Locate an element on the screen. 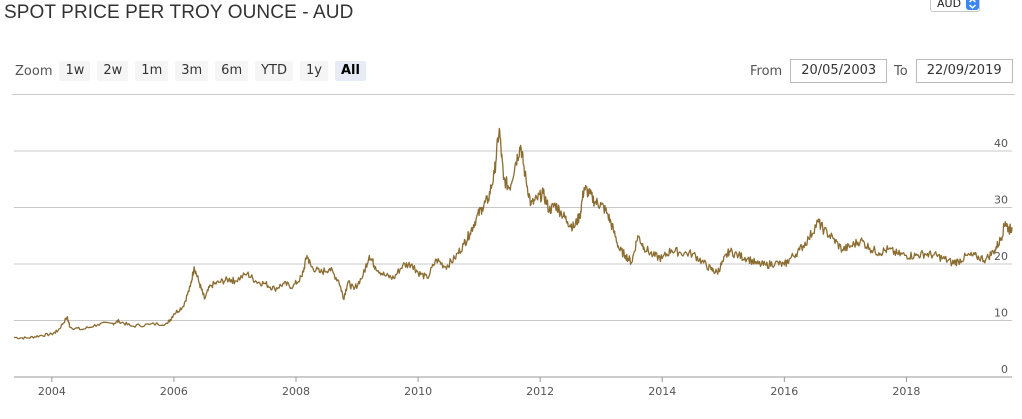  zoom-button-6m: 6m is located at coordinates (232, 71).